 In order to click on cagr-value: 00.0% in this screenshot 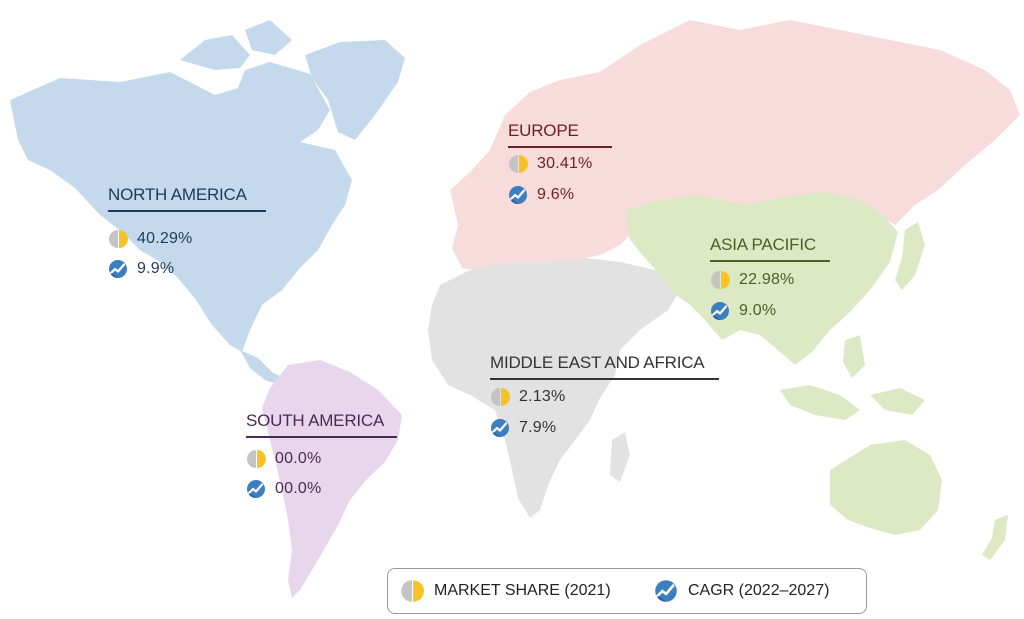, I will do `click(298, 488)`.